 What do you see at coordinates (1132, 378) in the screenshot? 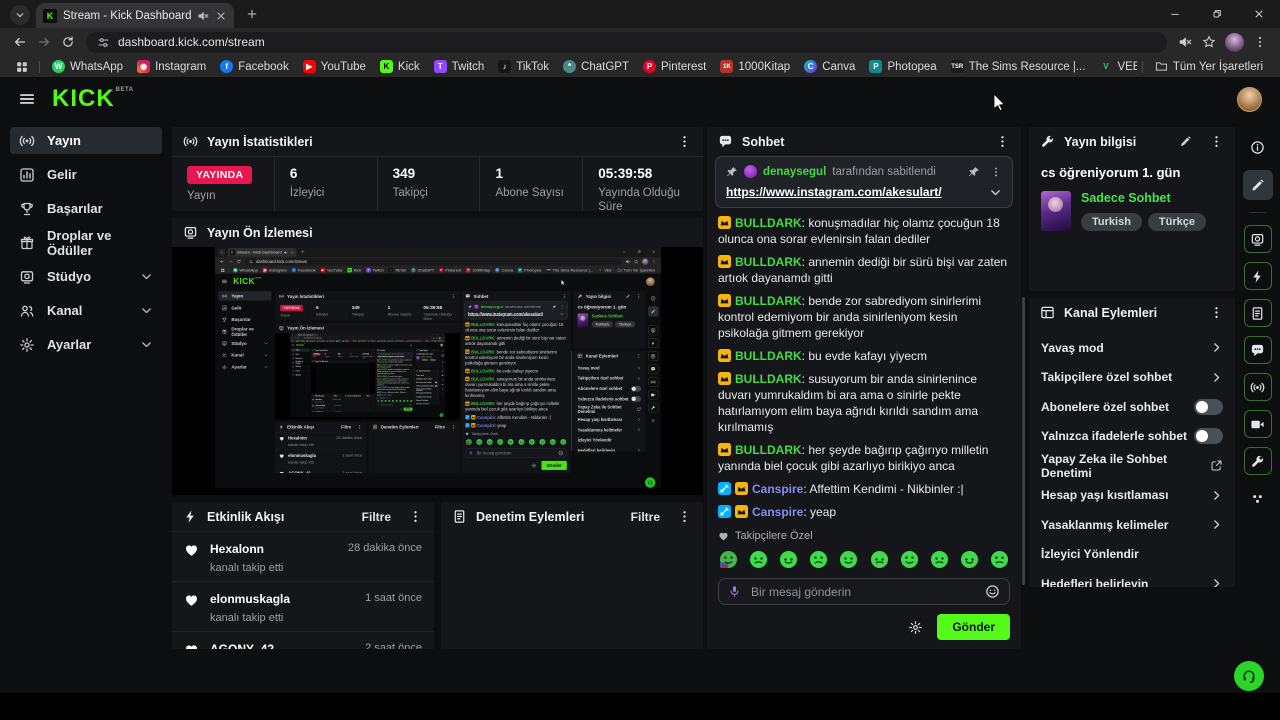
I see `channel-action-takip-ilere-zel-sohbet: Takipçilere özel sohbet` at bounding box center [1132, 378].